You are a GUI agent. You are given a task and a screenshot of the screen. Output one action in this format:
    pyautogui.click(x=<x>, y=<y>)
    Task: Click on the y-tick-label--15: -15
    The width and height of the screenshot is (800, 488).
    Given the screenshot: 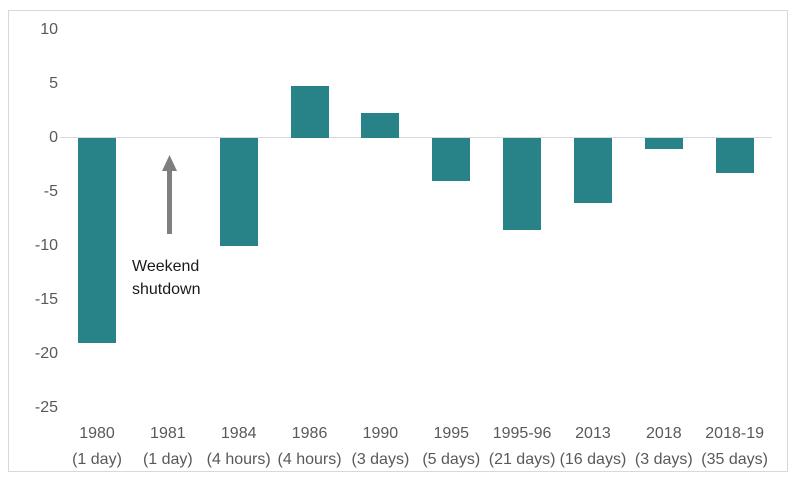 What is the action you would take?
    pyautogui.click(x=46, y=299)
    